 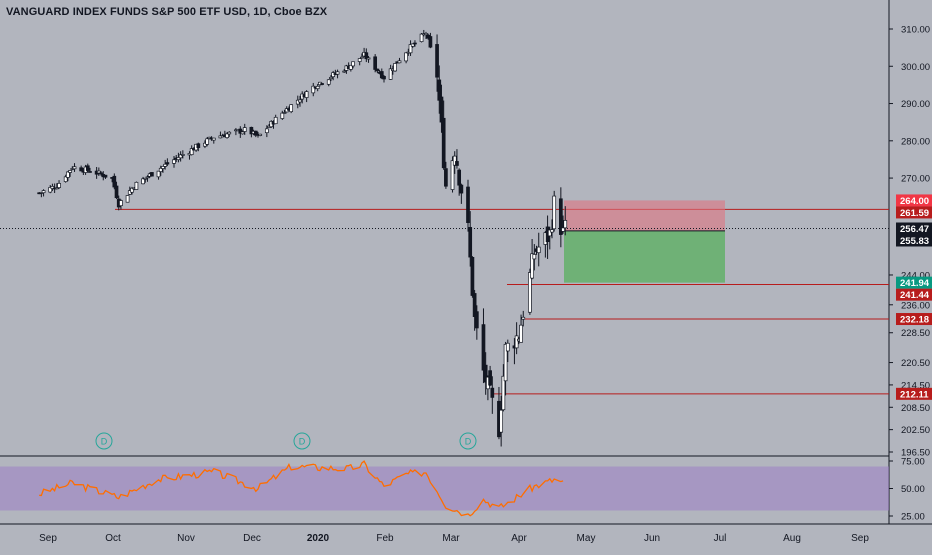 What do you see at coordinates (644, 256) in the screenshot?
I see `take-profit-zone` at bounding box center [644, 256].